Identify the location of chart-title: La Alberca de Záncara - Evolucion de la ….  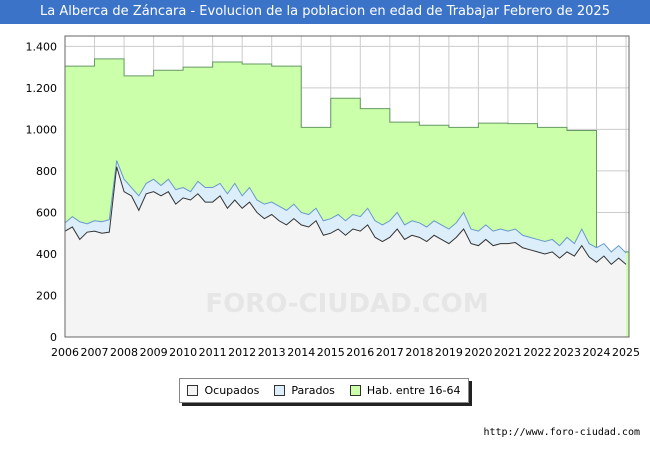
(325, 12).